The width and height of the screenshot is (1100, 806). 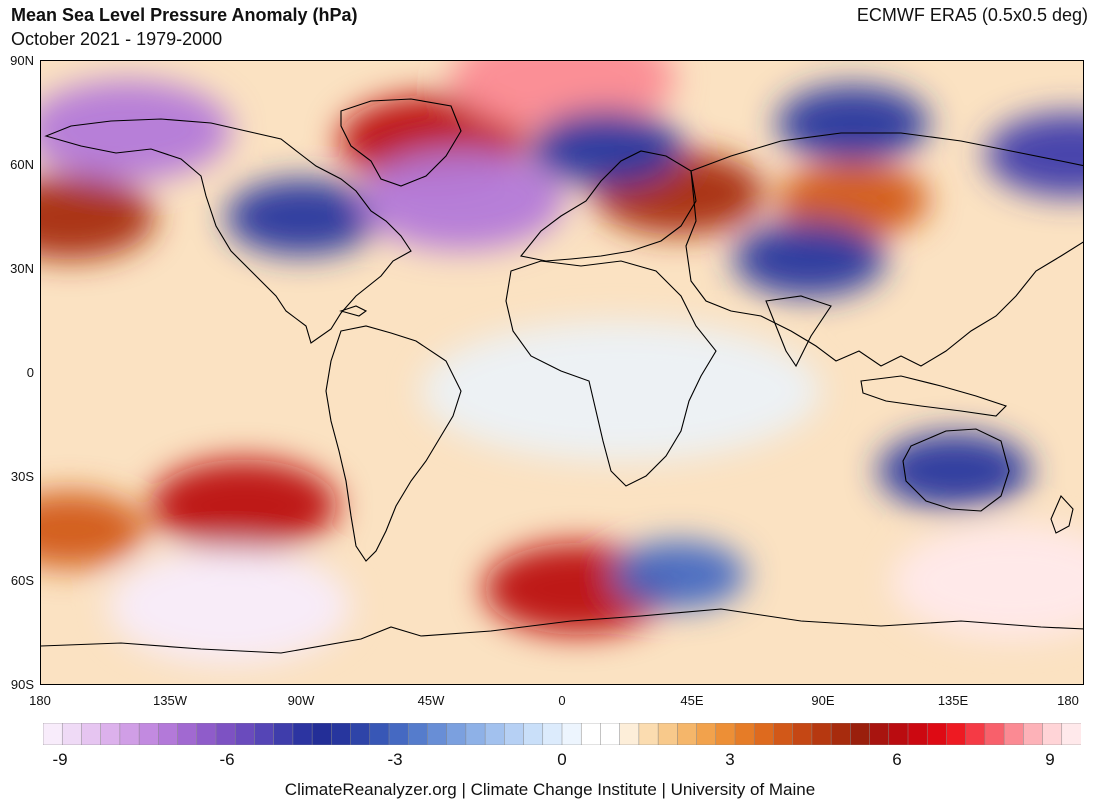 What do you see at coordinates (692, 700) in the screenshot?
I see `lon-label-45e: 45E` at bounding box center [692, 700].